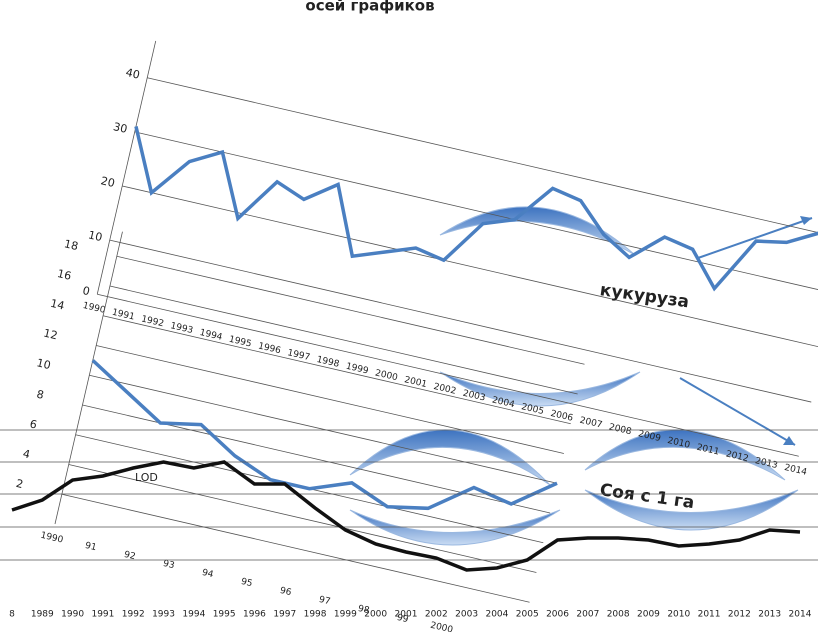 The image size is (818, 632). Describe the element at coordinates (40, 395) in the screenshot. I see `y-tick-label: 8` at that location.